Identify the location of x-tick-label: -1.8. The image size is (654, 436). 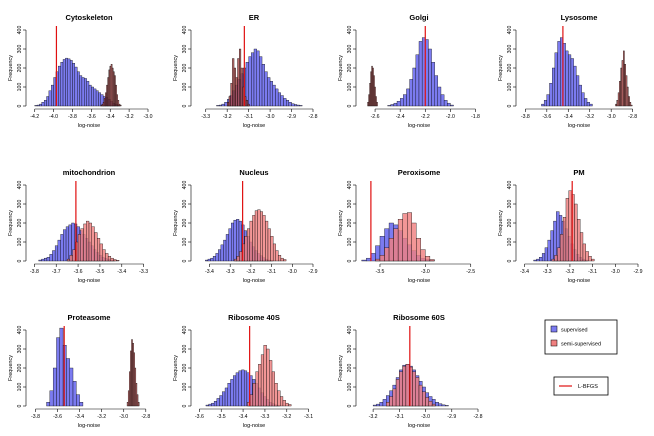
(475, 117).